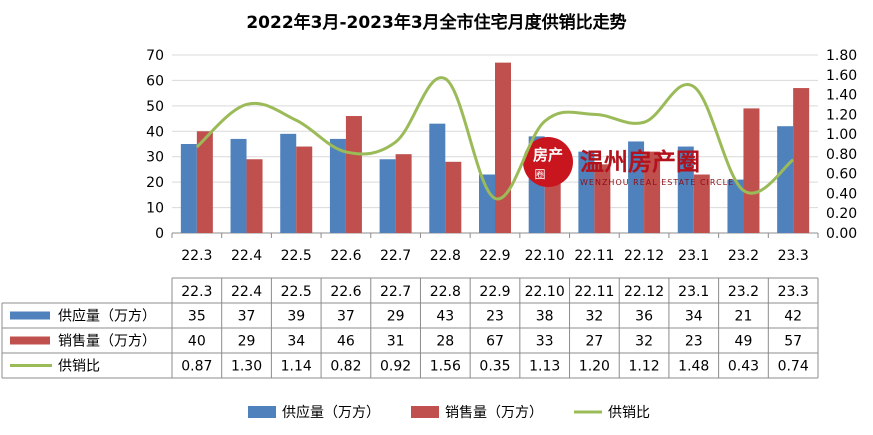  Describe the element at coordinates (644, 317) in the screenshot. I see `table-value-cell: 36` at that location.